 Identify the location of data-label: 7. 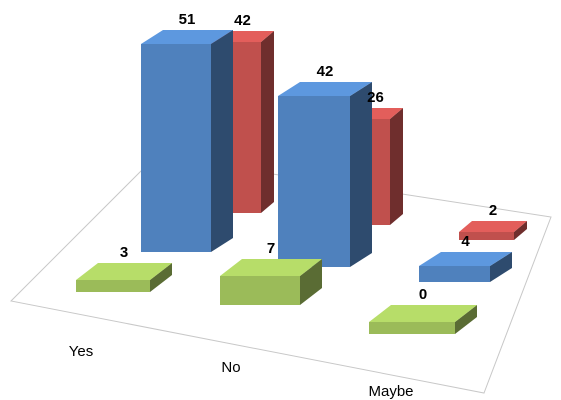
(271, 248).